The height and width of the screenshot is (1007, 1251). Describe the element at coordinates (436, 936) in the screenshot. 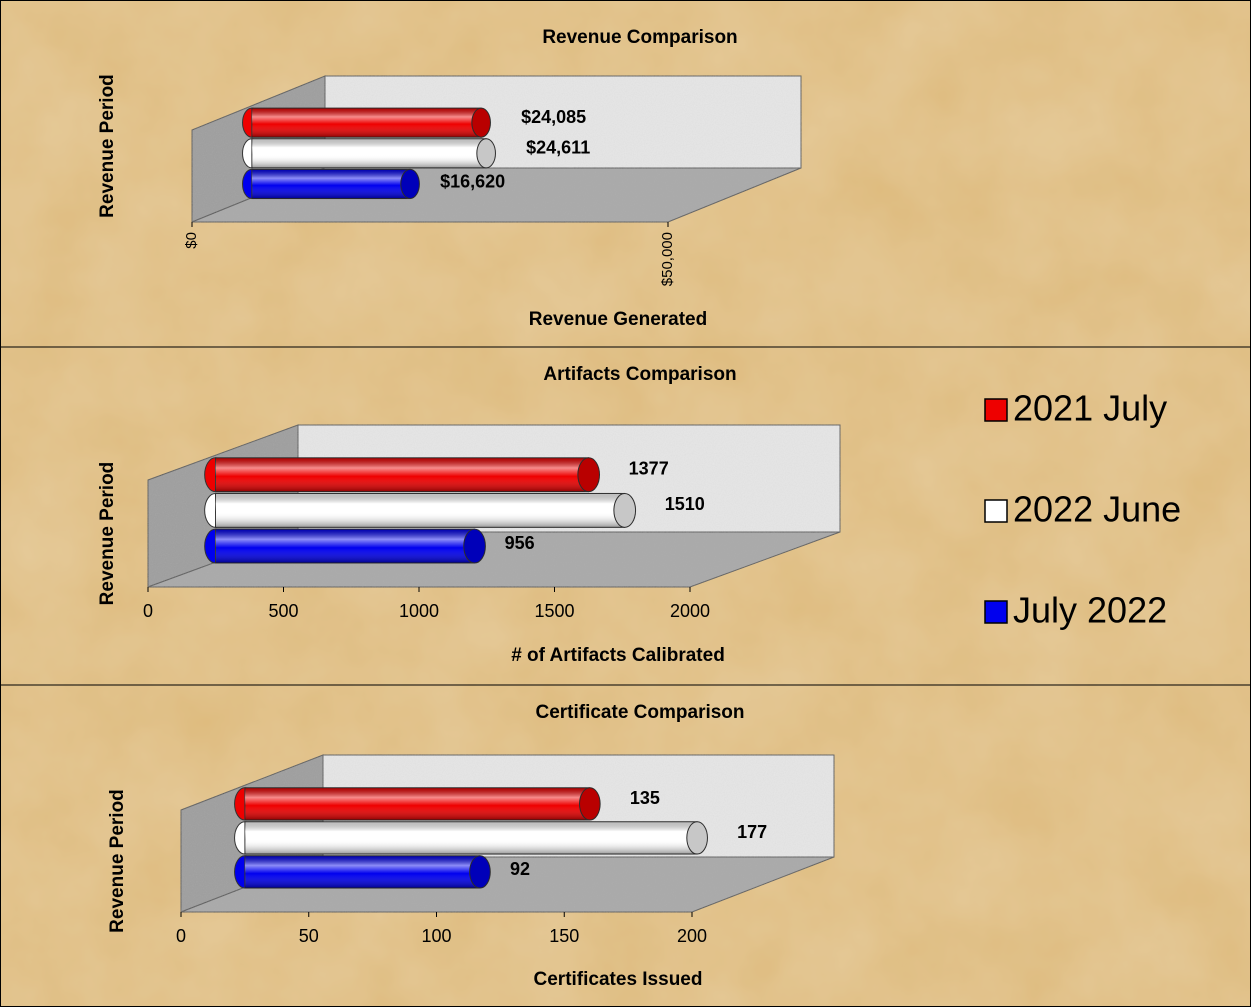

I see `x-tick-label: 100` at that location.